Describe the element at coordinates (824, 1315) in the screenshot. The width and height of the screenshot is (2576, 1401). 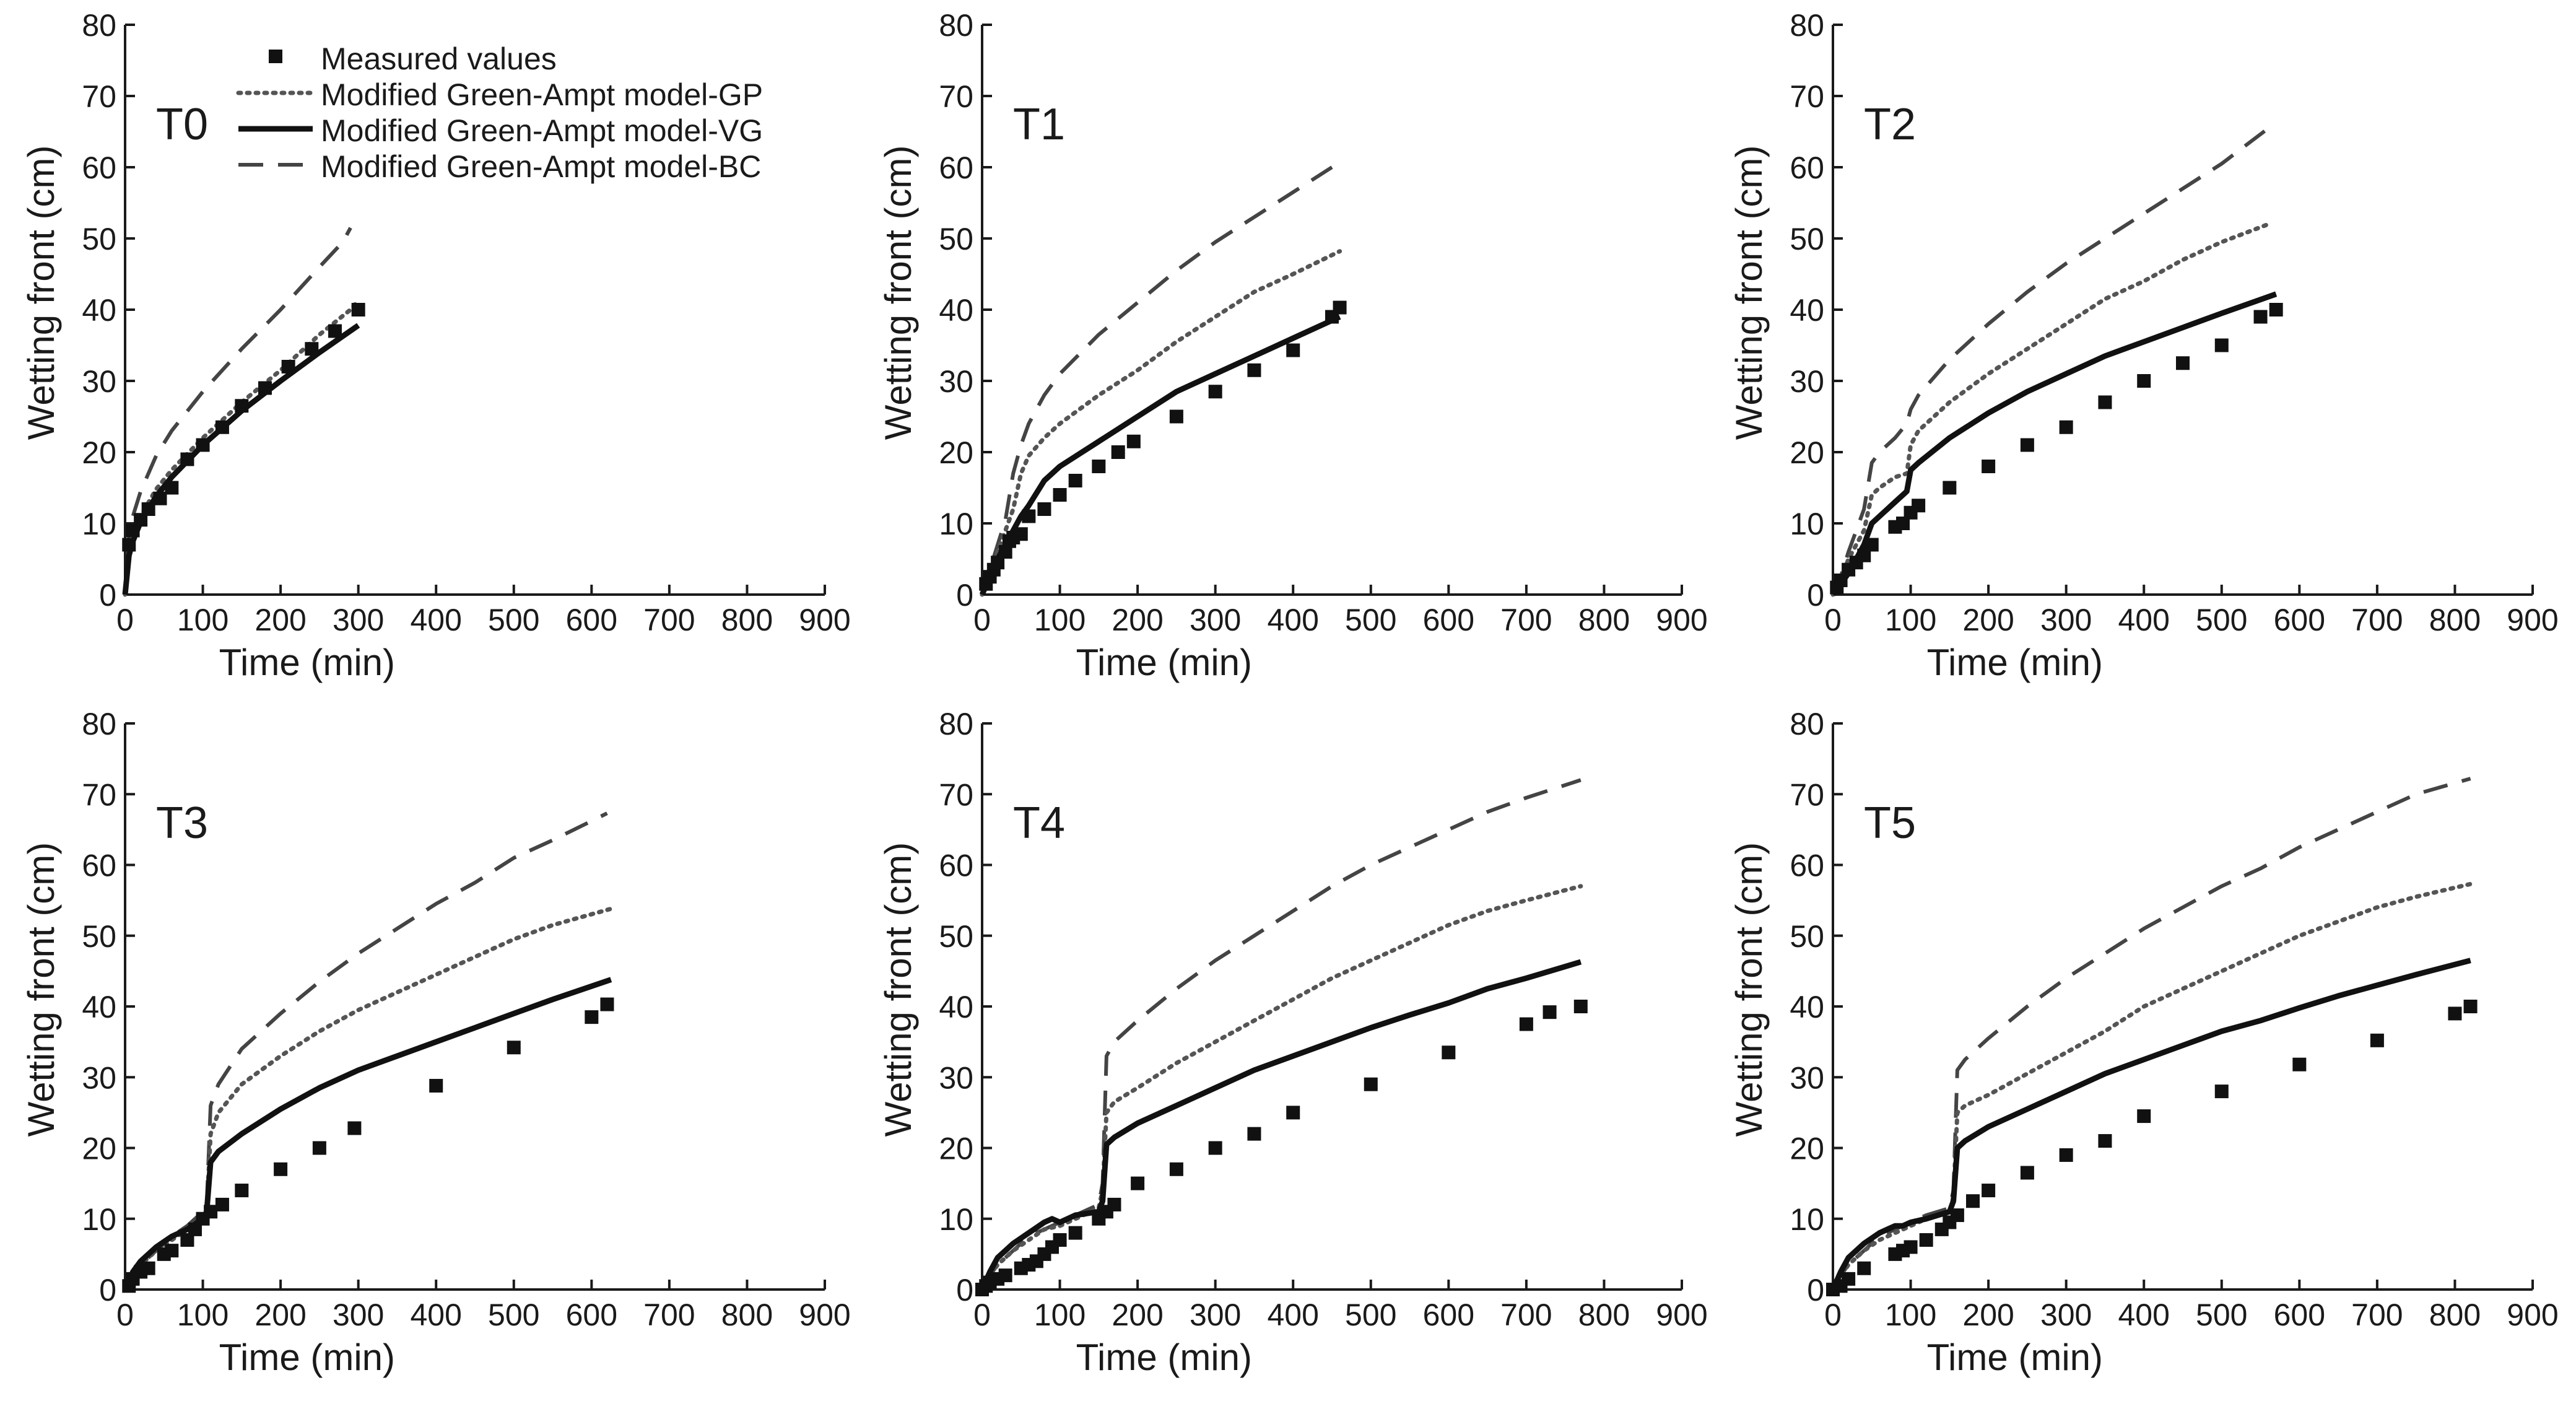
I see `x-tick-label: 900` at that location.